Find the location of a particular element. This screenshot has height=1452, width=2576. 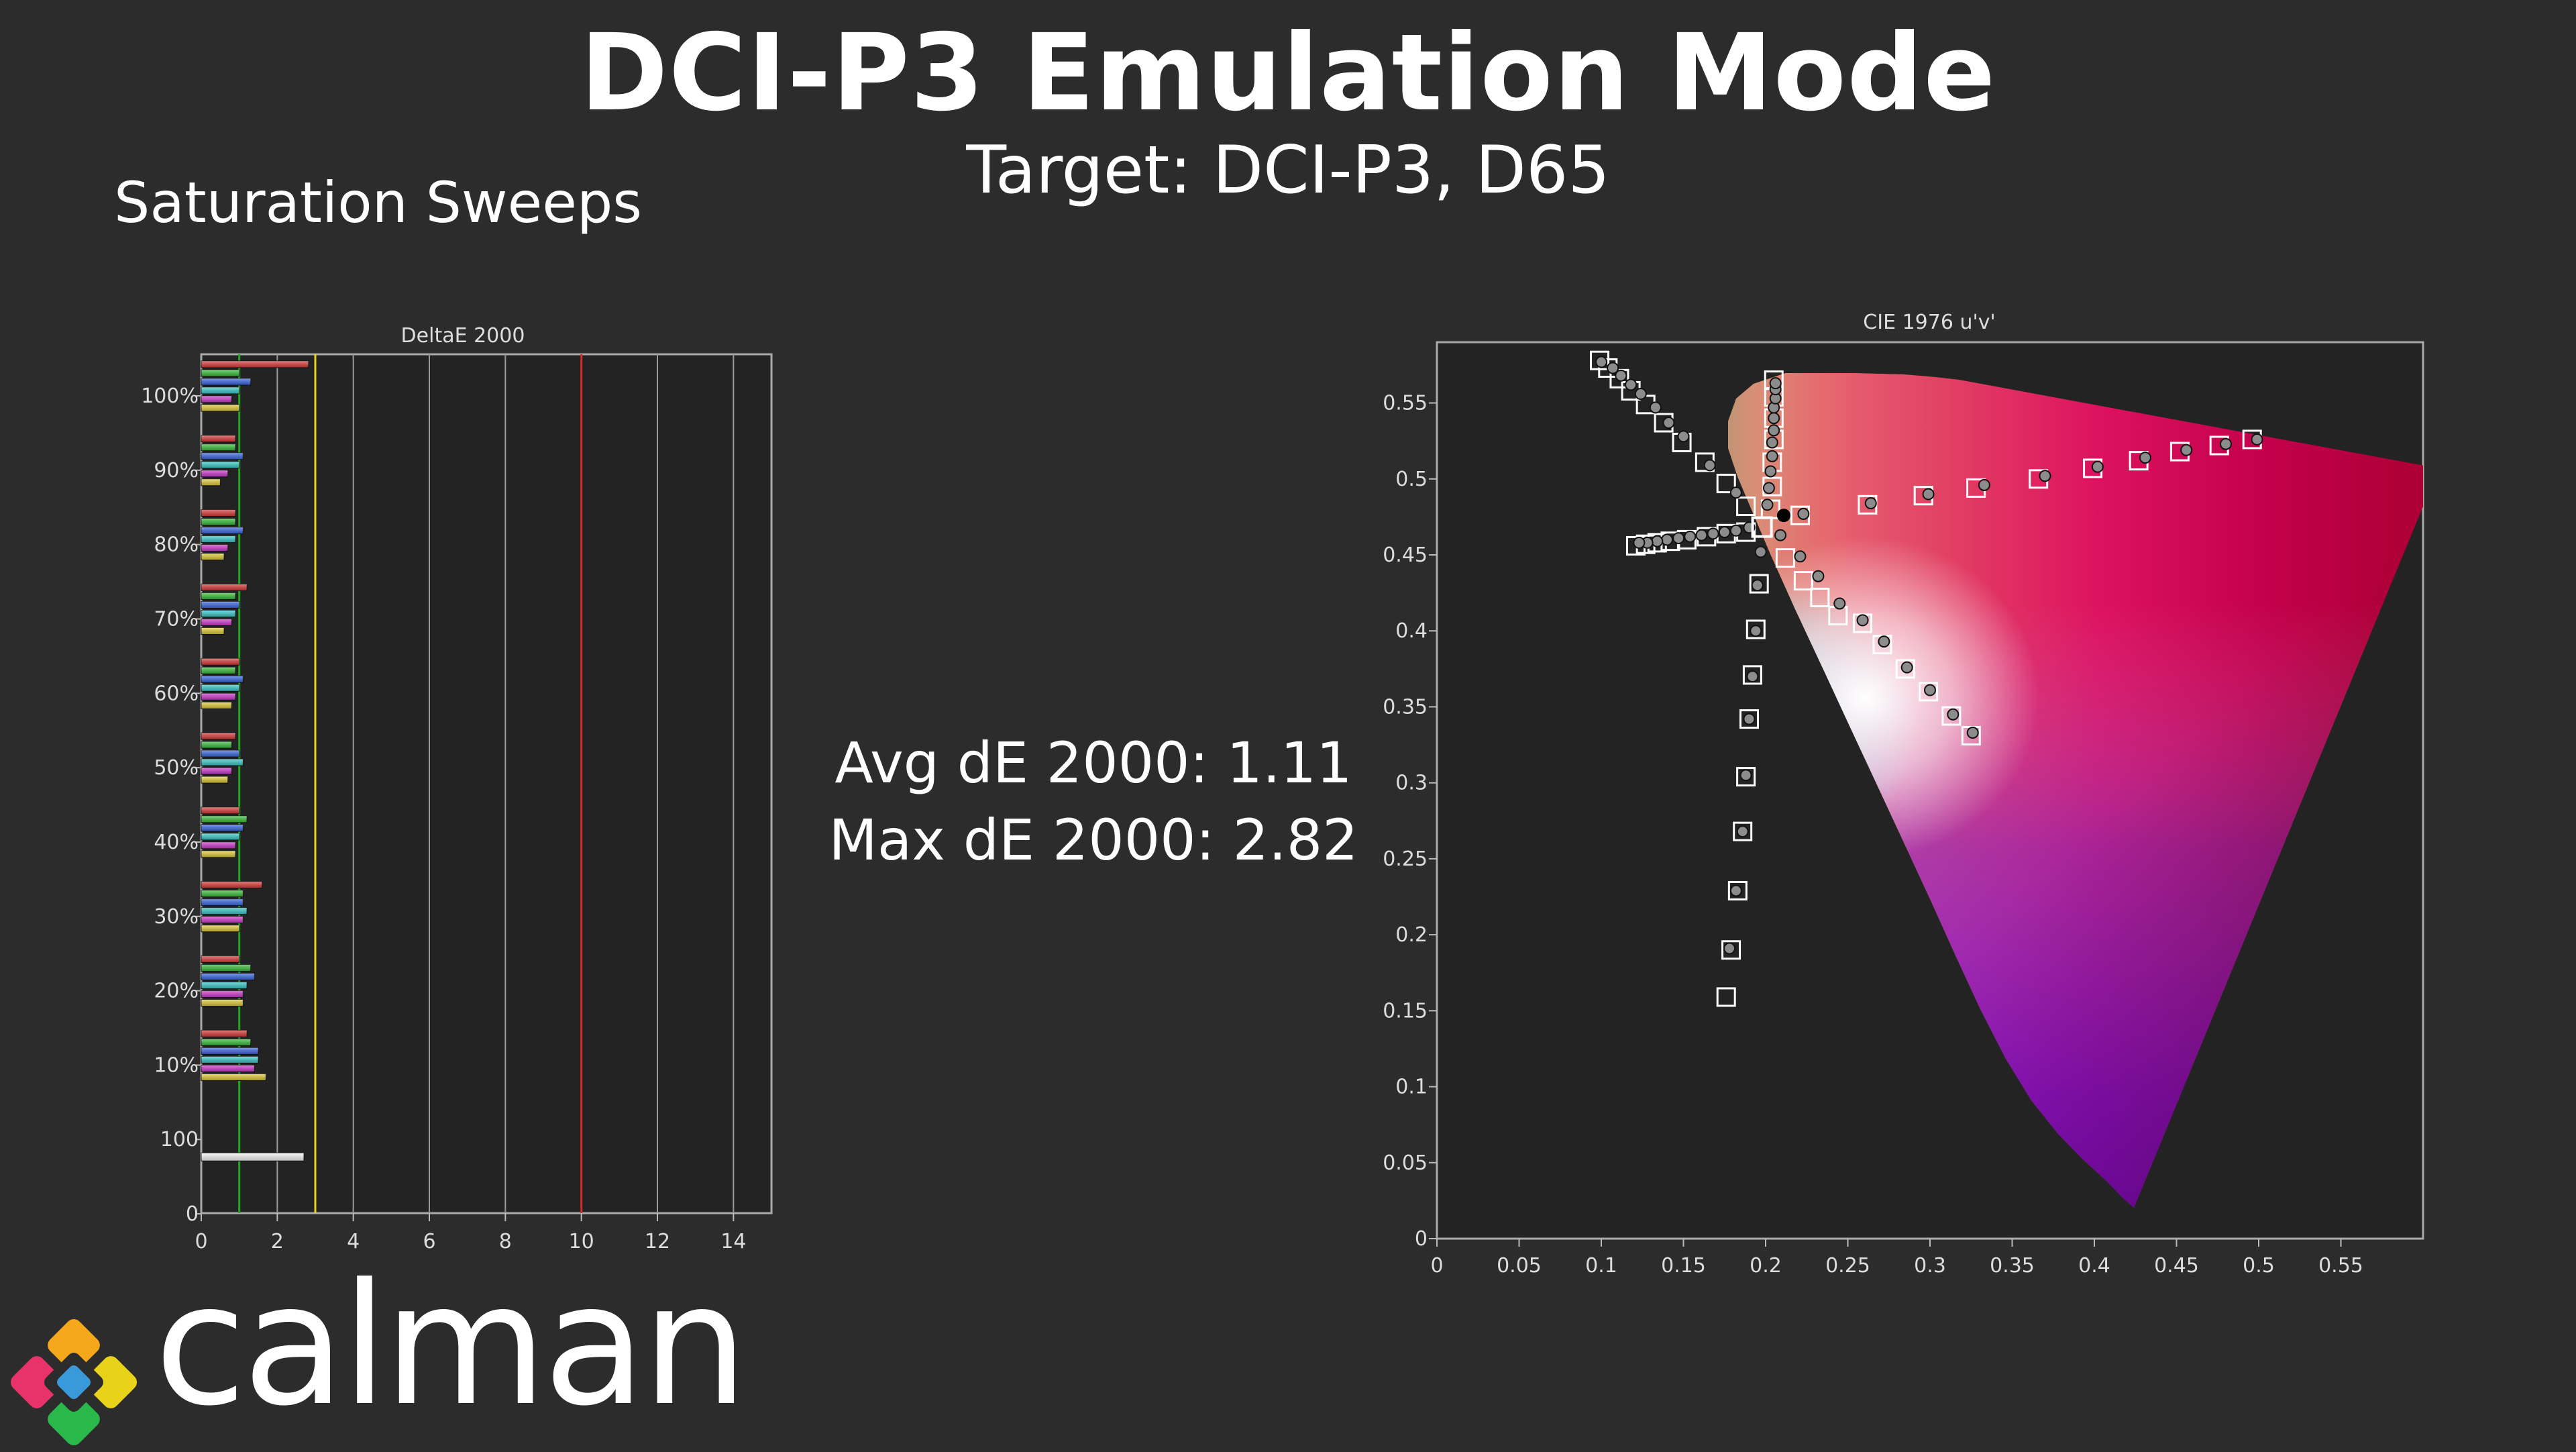

cie-x-tick-label: 0.25 is located at coordinates (1847, 1266).